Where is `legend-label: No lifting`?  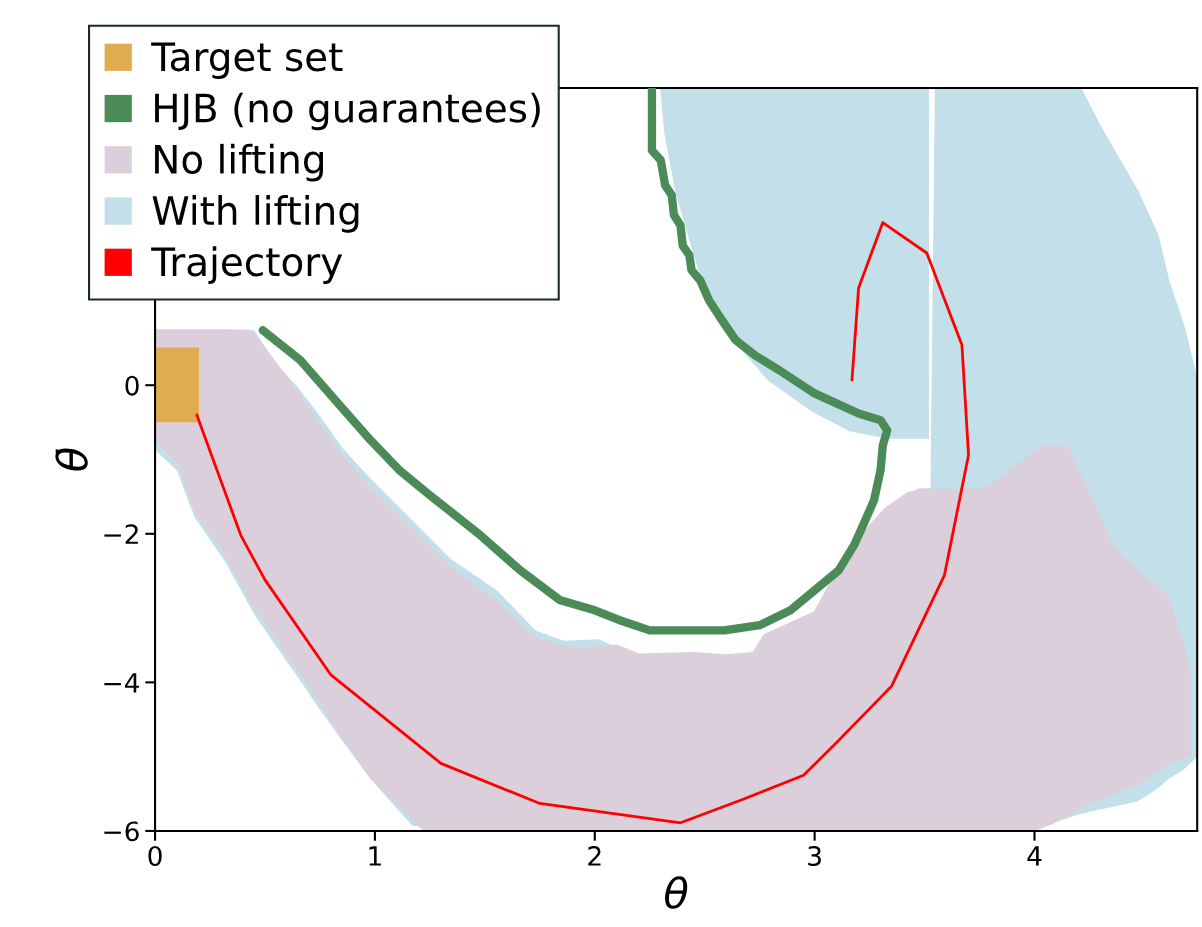
legend-label: No lifting is located at coordinates (239, 162).